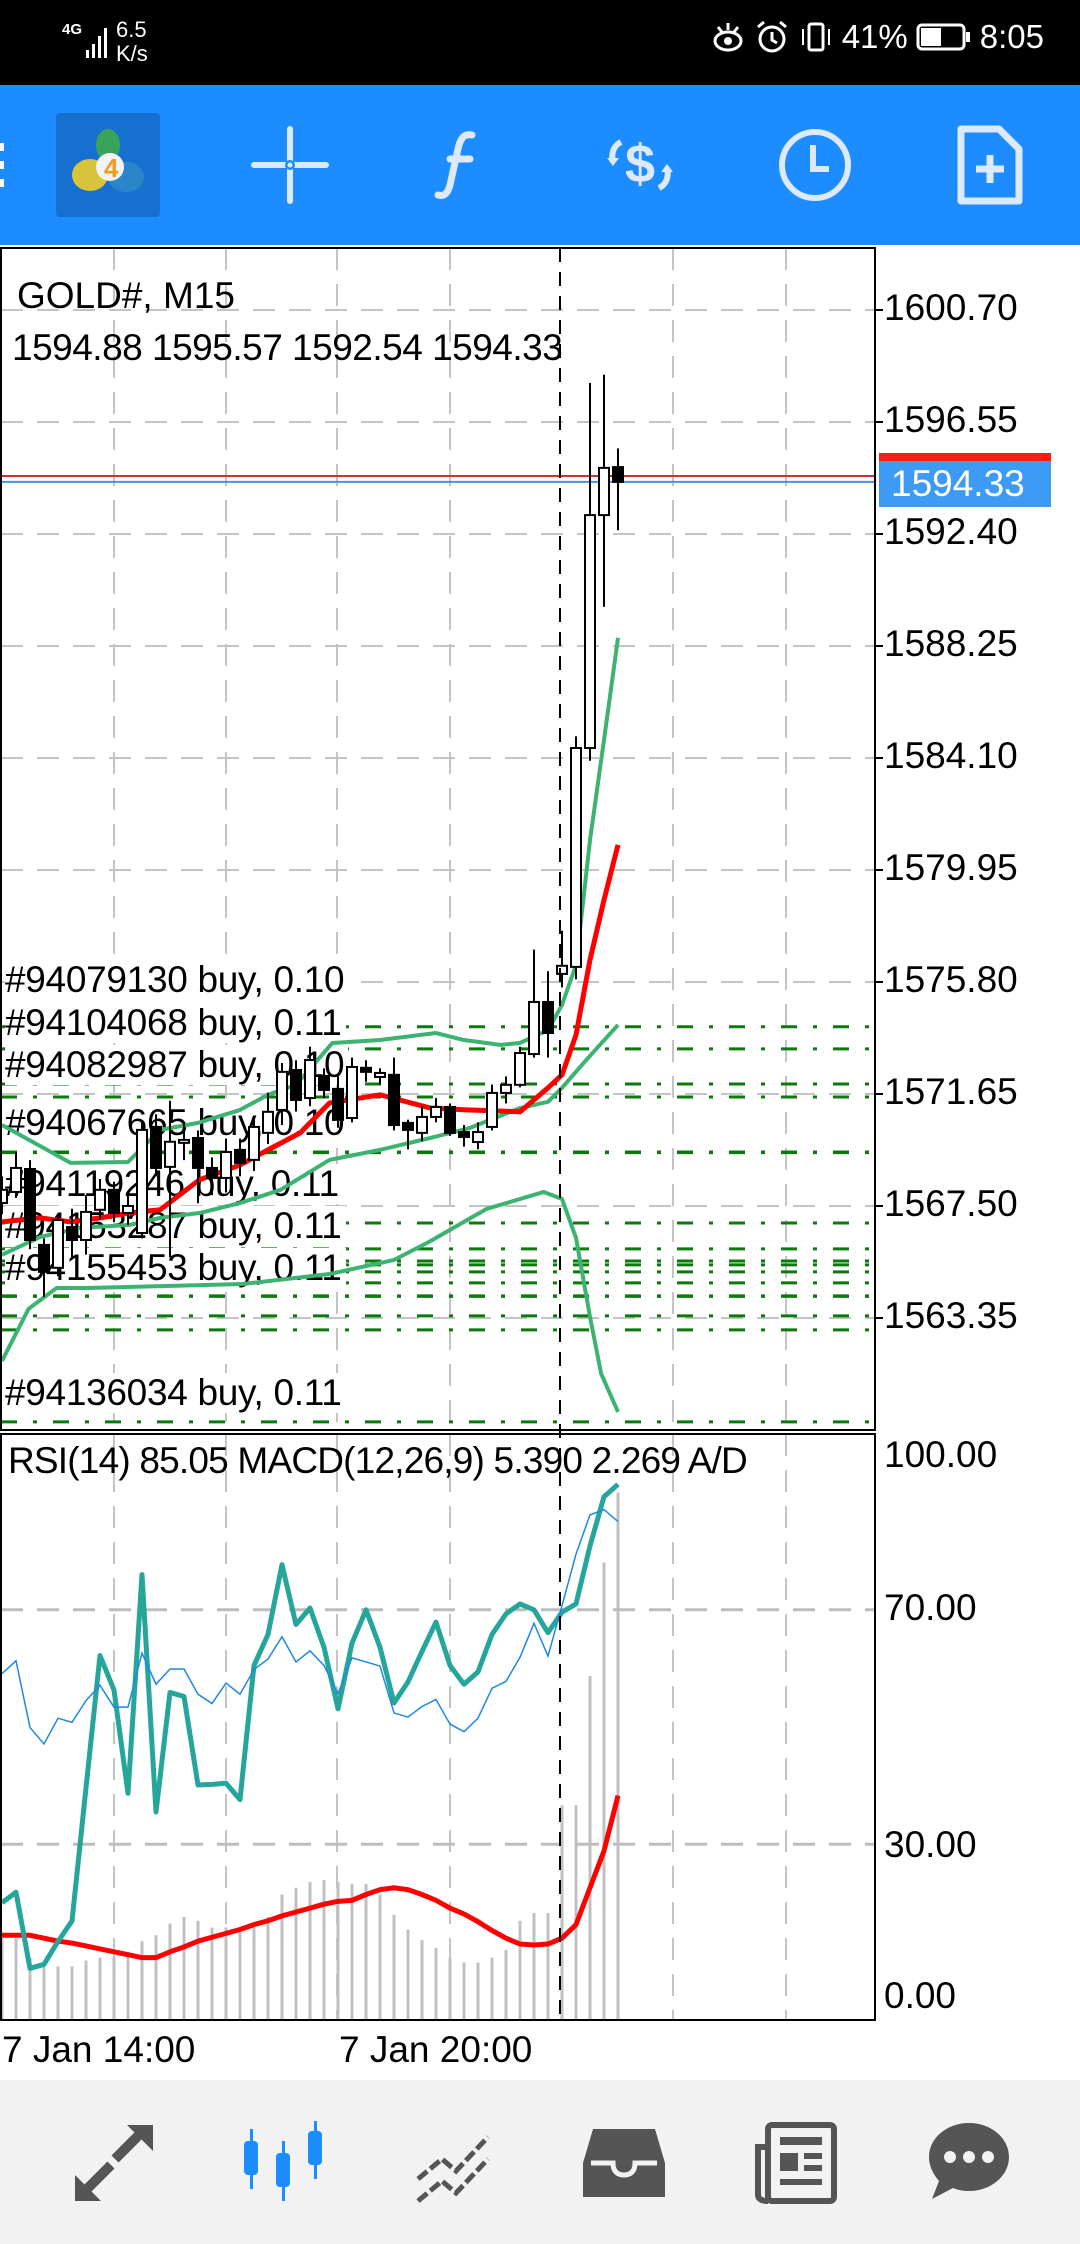 The width and height of the screenshot is (1080, 2244). I want to click on price-tick-label: 1571.65, so click(951, 1091).